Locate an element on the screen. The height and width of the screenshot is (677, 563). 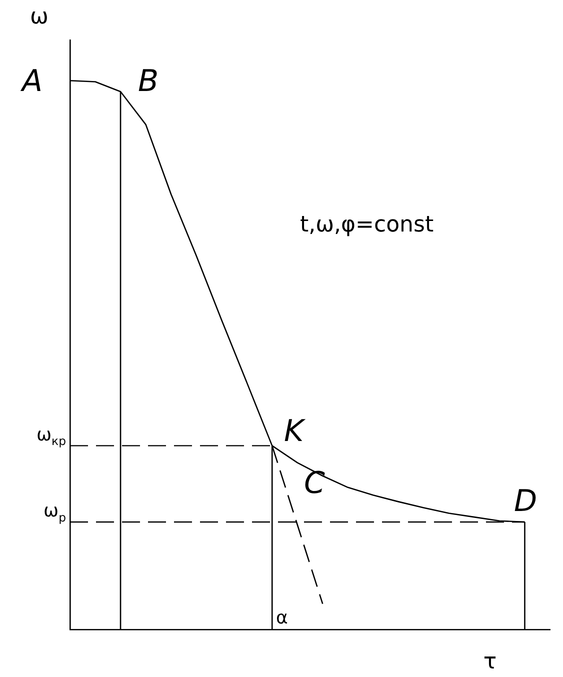
annotation: C is located at coordinates (314, 483).